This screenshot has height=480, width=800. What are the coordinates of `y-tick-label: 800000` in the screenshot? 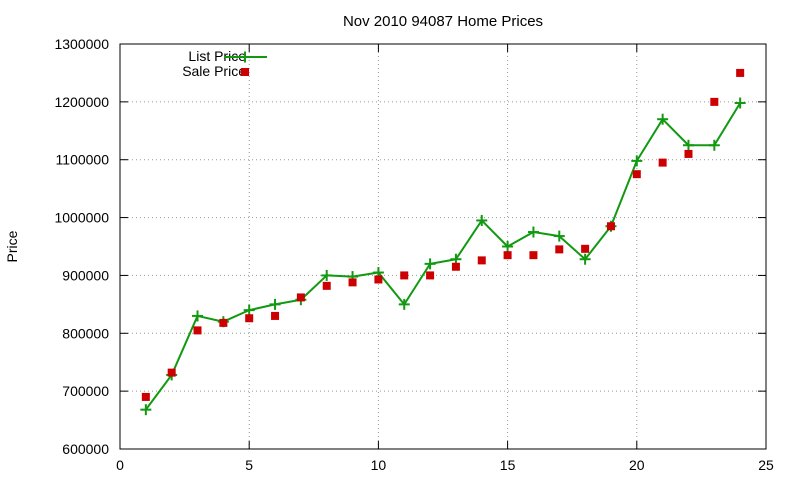 It's located at (85, 333).